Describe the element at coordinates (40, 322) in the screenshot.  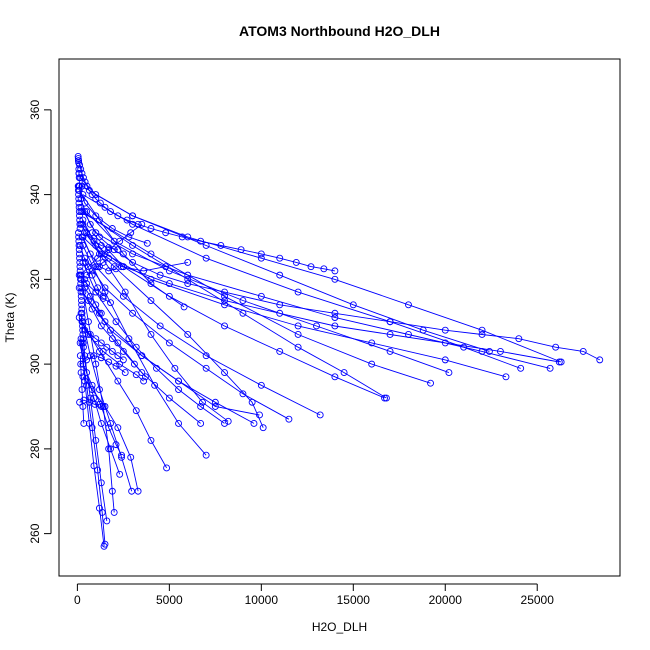
I see `y-axis: 260 280 300 320 340 360` at that location.